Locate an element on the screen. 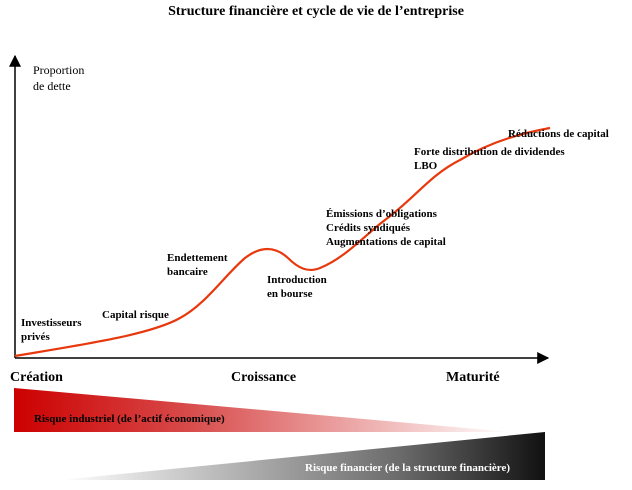 The height and width of the screenshot is (490, 632). phase-creation: Création is located at coordinates (36, 377).